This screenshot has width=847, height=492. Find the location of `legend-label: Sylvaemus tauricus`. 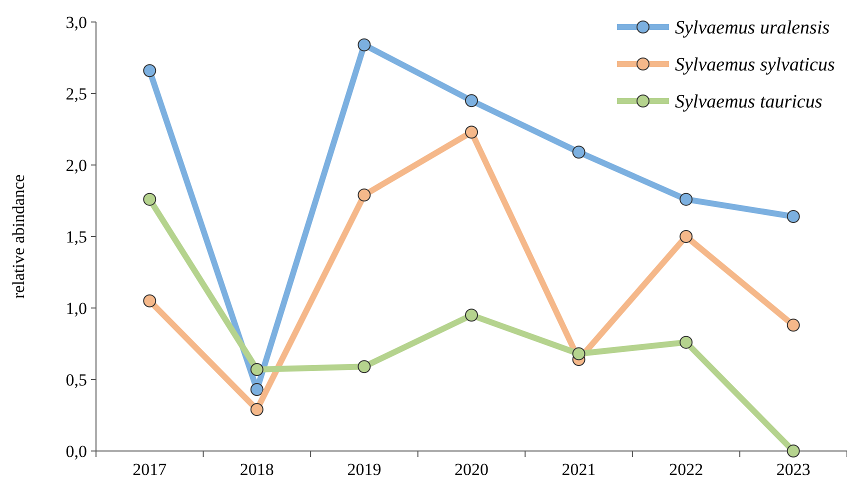

legend-label: Sylvaemus tauricus is located at coordinates (748, 102).